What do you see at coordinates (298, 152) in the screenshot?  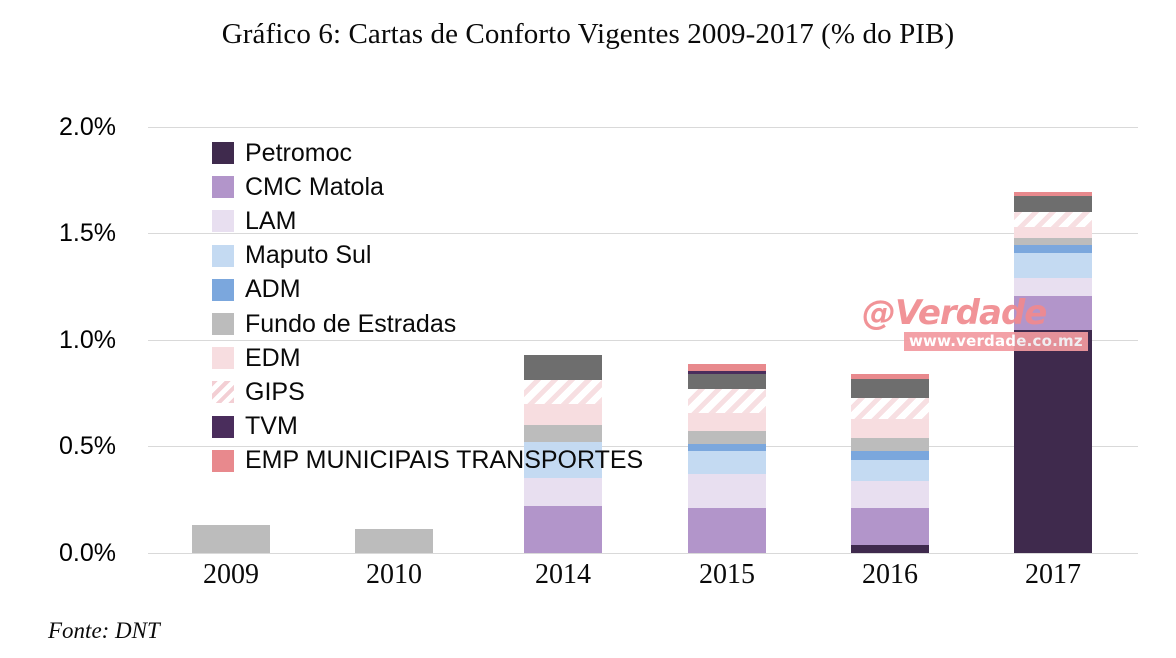 I see `legend-item-label: Petromoc` at bounding box center [298, 152].